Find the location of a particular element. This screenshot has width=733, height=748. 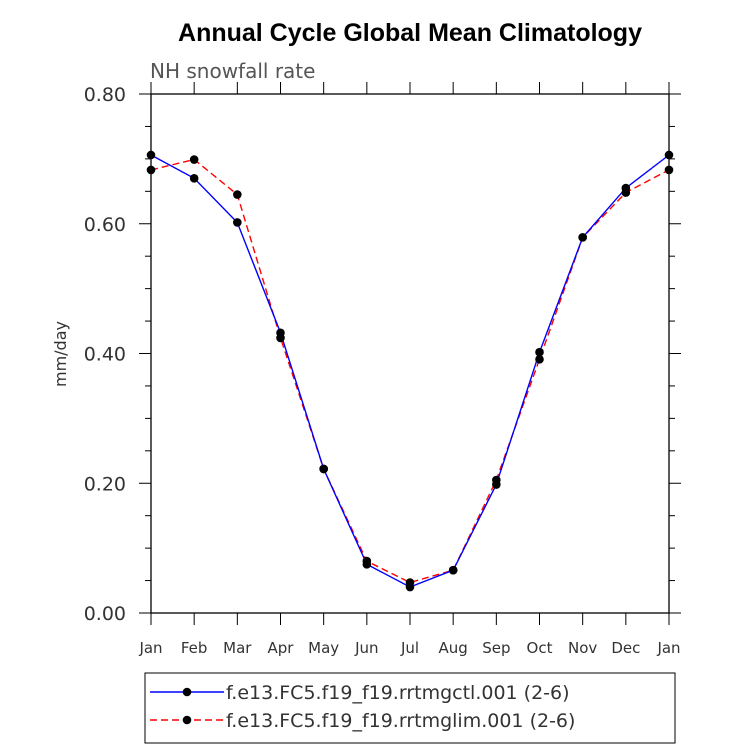

x-tick-label: Jul is located at coordinates (409, 648).